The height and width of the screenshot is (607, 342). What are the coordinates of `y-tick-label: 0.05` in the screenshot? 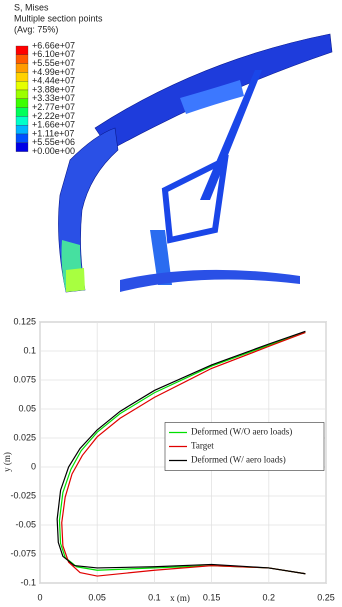 It's located at (27, 408).